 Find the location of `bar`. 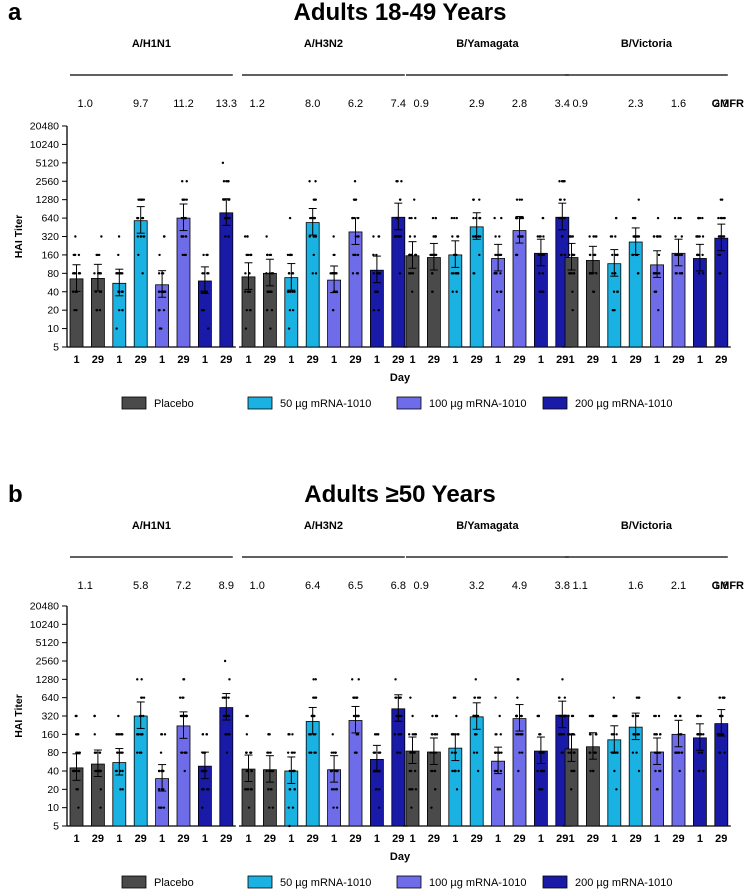

bar is located at coordinates (183, 776).